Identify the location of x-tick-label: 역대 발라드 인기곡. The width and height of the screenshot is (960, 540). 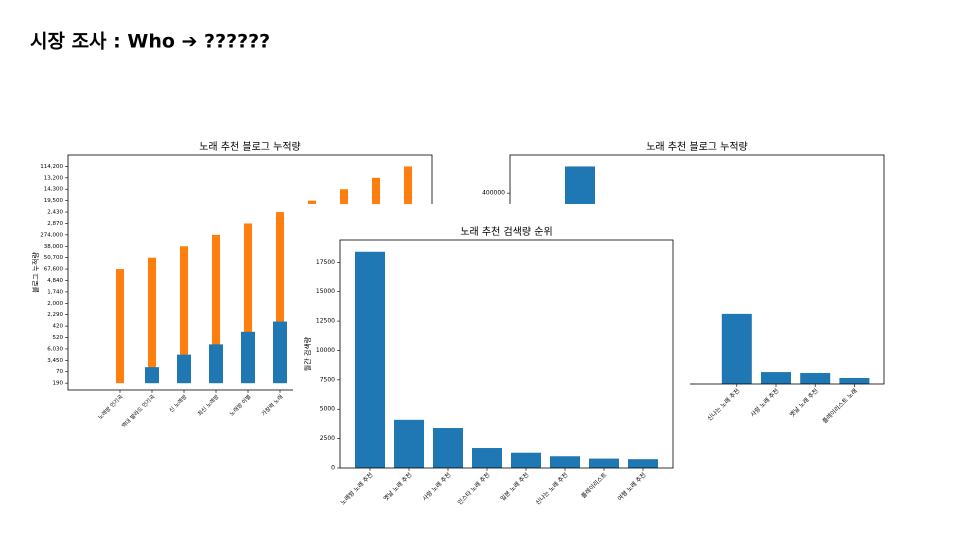
(138, 411).